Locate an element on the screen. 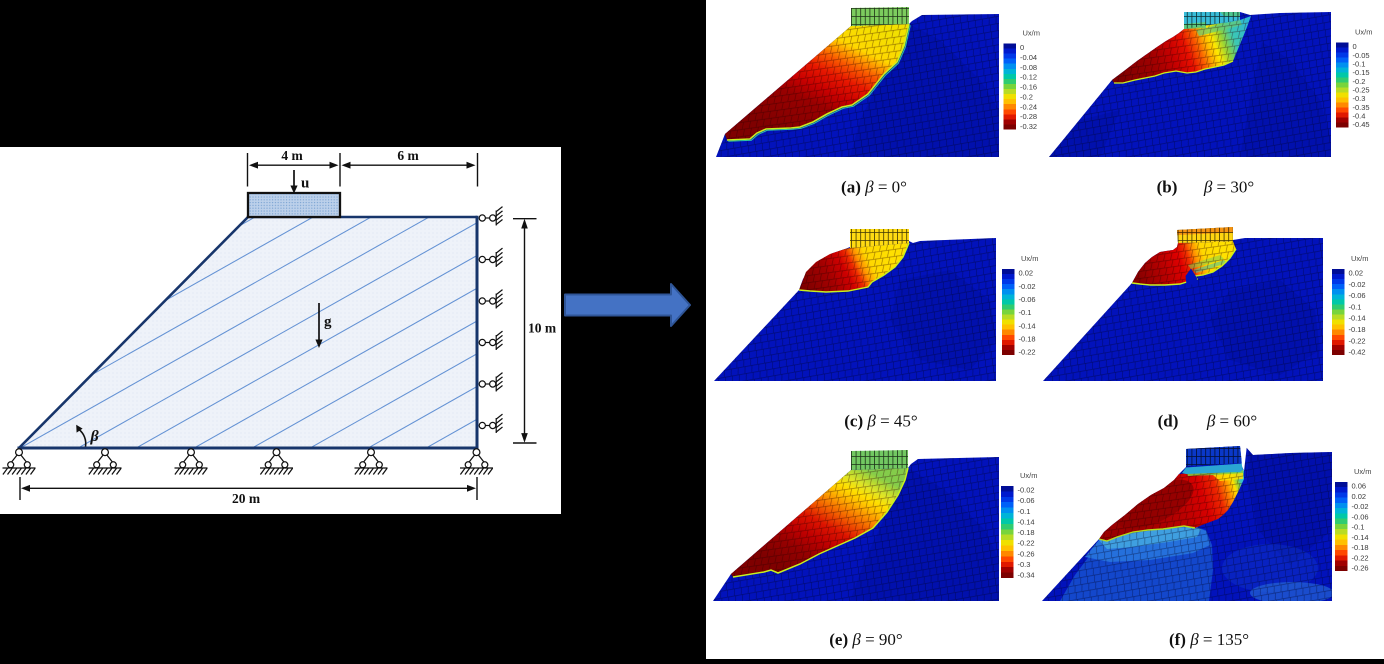  svg-text: g is located at coordinates (328, 322).